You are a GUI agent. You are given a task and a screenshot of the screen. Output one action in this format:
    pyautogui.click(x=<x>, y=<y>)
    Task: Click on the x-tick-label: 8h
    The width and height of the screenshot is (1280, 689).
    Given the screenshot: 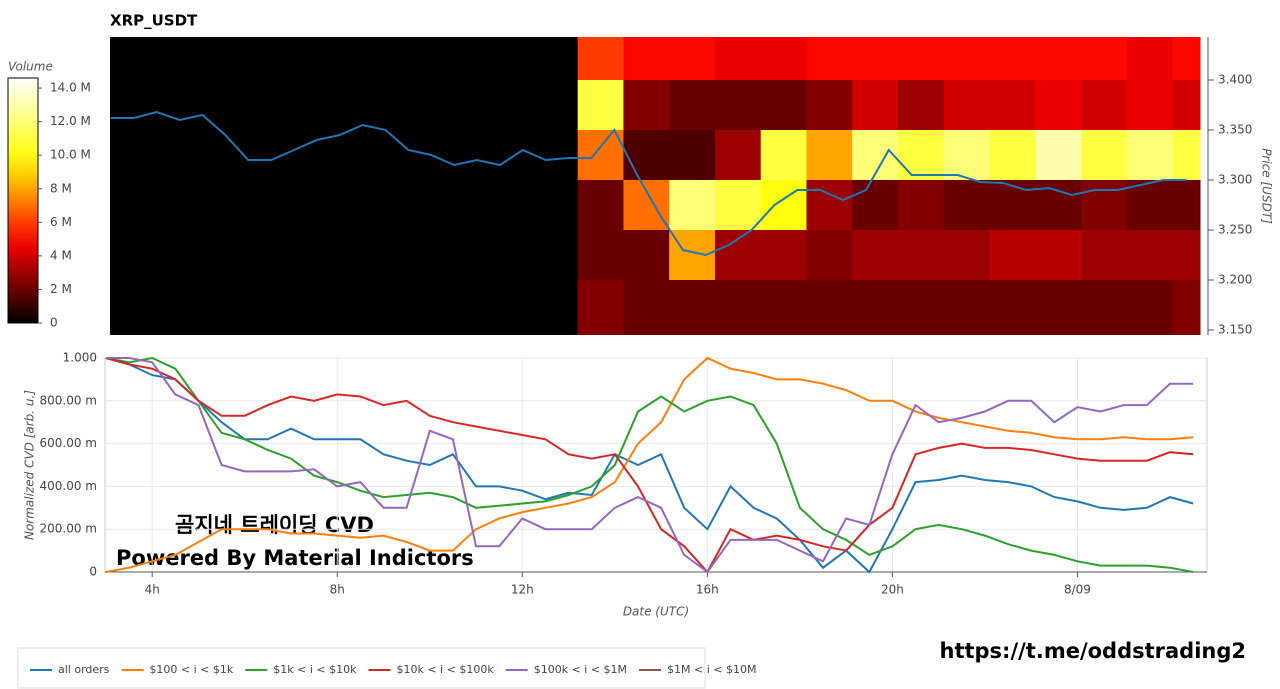 What is the action you would take?
    pyautogui.click(x=337, y=590)
    